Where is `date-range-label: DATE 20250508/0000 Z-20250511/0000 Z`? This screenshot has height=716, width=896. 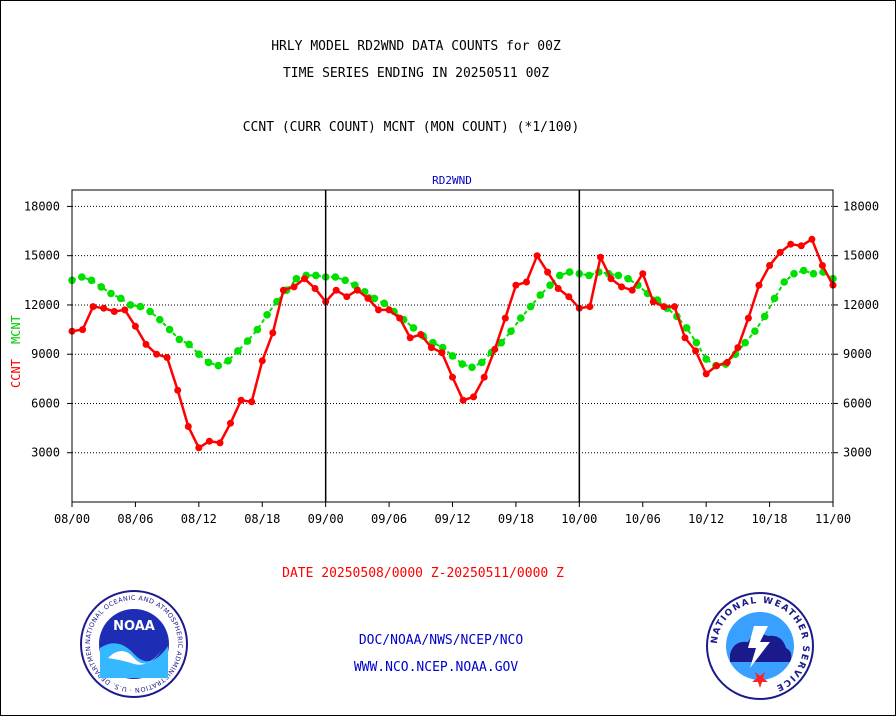 date-range-label: DATE 20250508/0000 Z-20250511/0000 Z is located at coordinates (423, 573).